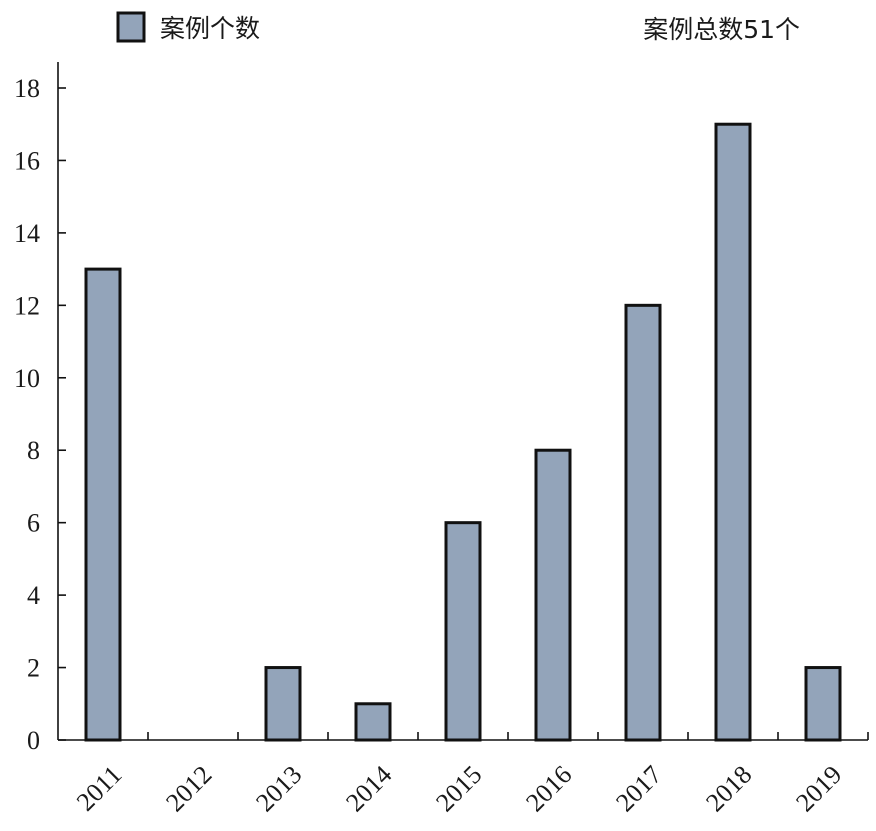 The width and height of the screenshot is (876, 831). I want to click on bar-2013, so click(283, 704).